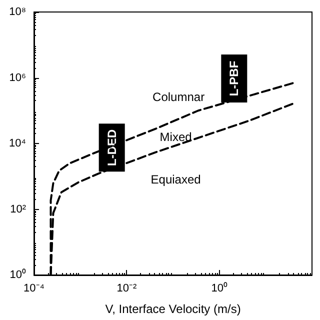 Image resolution: width=320 pixels, height=320 pixels. I want to click on annotation: L-PBF, so click(234, 78).